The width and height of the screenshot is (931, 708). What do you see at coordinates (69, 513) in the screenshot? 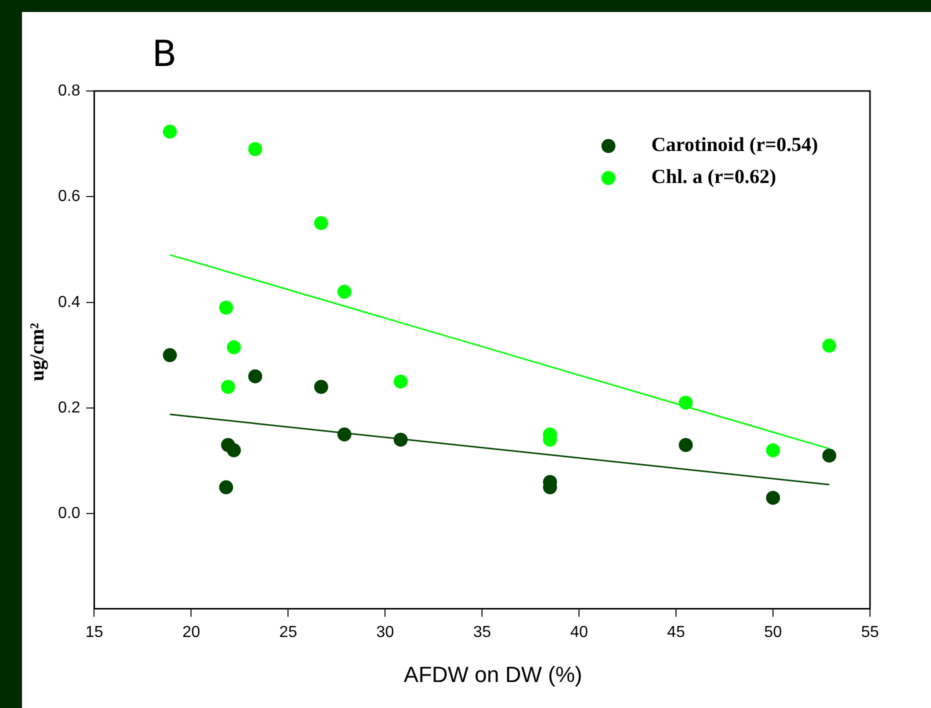
I see `y-tick-label: 0.0` at bounding box center [69, 513].